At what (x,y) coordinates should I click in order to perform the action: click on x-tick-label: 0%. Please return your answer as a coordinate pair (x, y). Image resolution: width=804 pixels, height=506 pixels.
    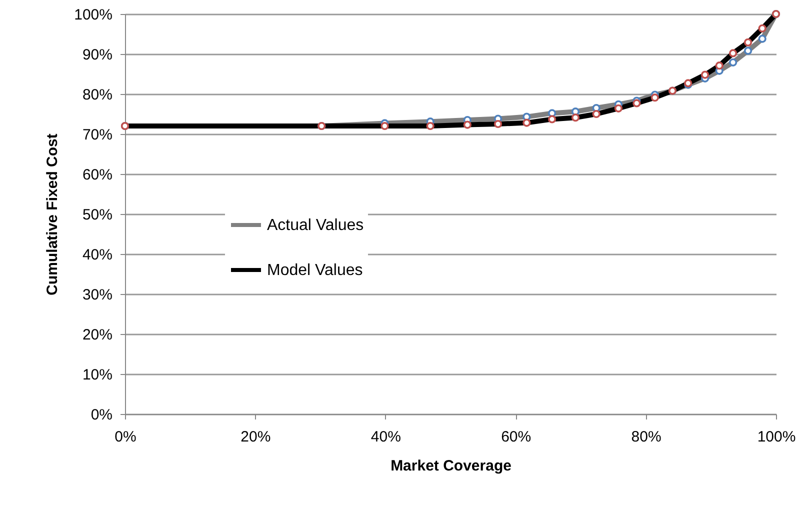
    Looking at the image, I should click on (125, 437).